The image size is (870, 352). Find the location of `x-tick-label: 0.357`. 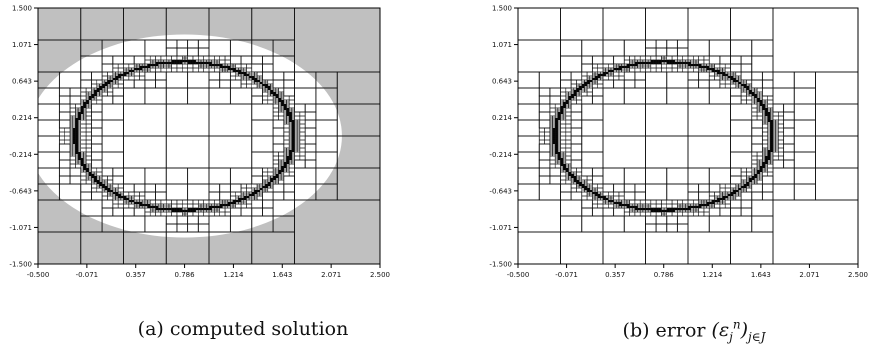

x-tick-label: 0.357 is located at coordinates (136, 275).